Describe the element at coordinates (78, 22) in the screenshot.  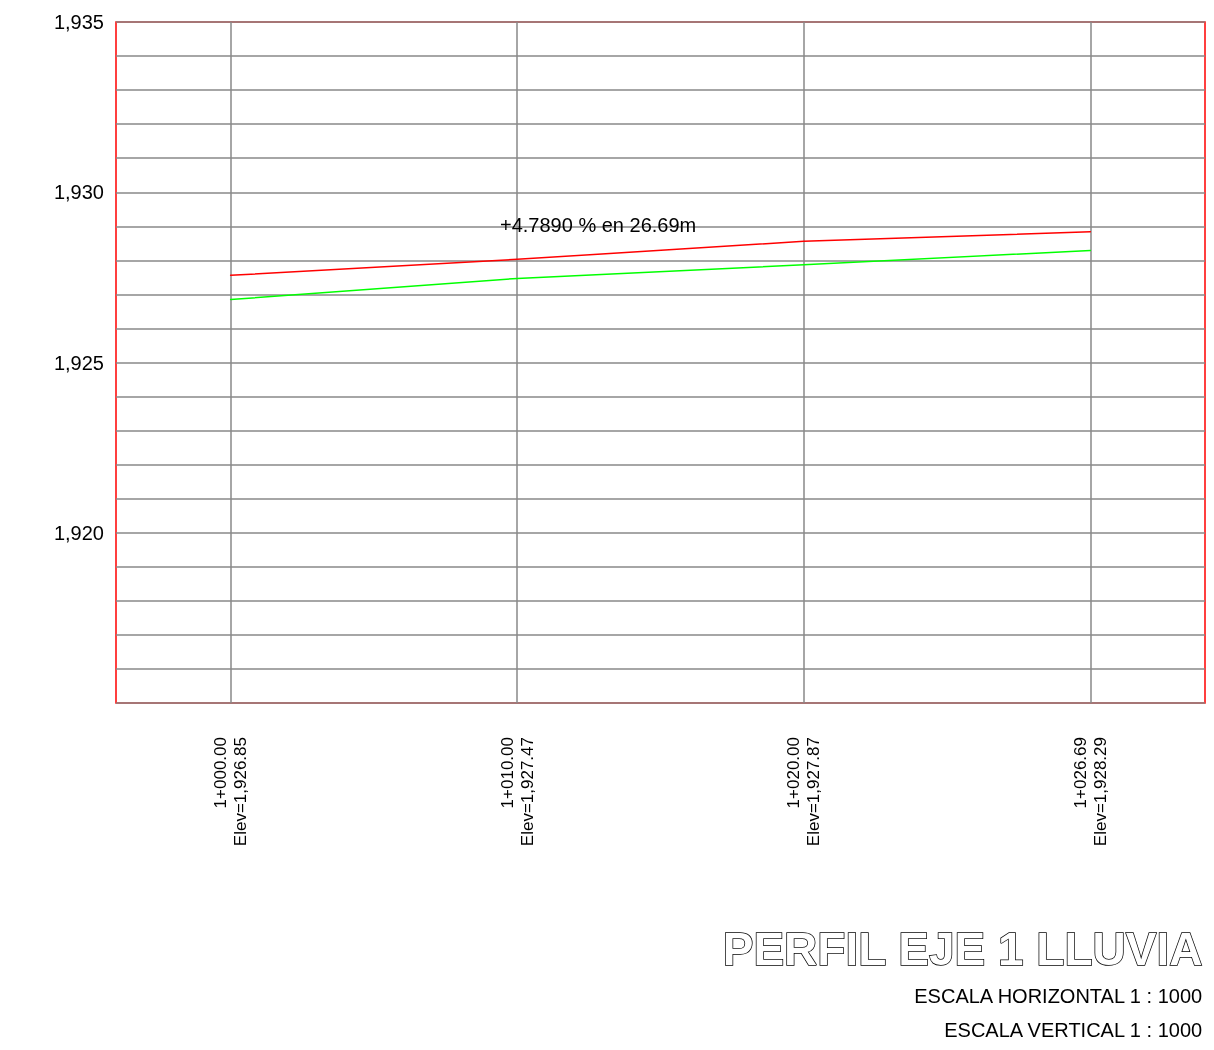
I see `y-tick-label: 1,935` at that location.